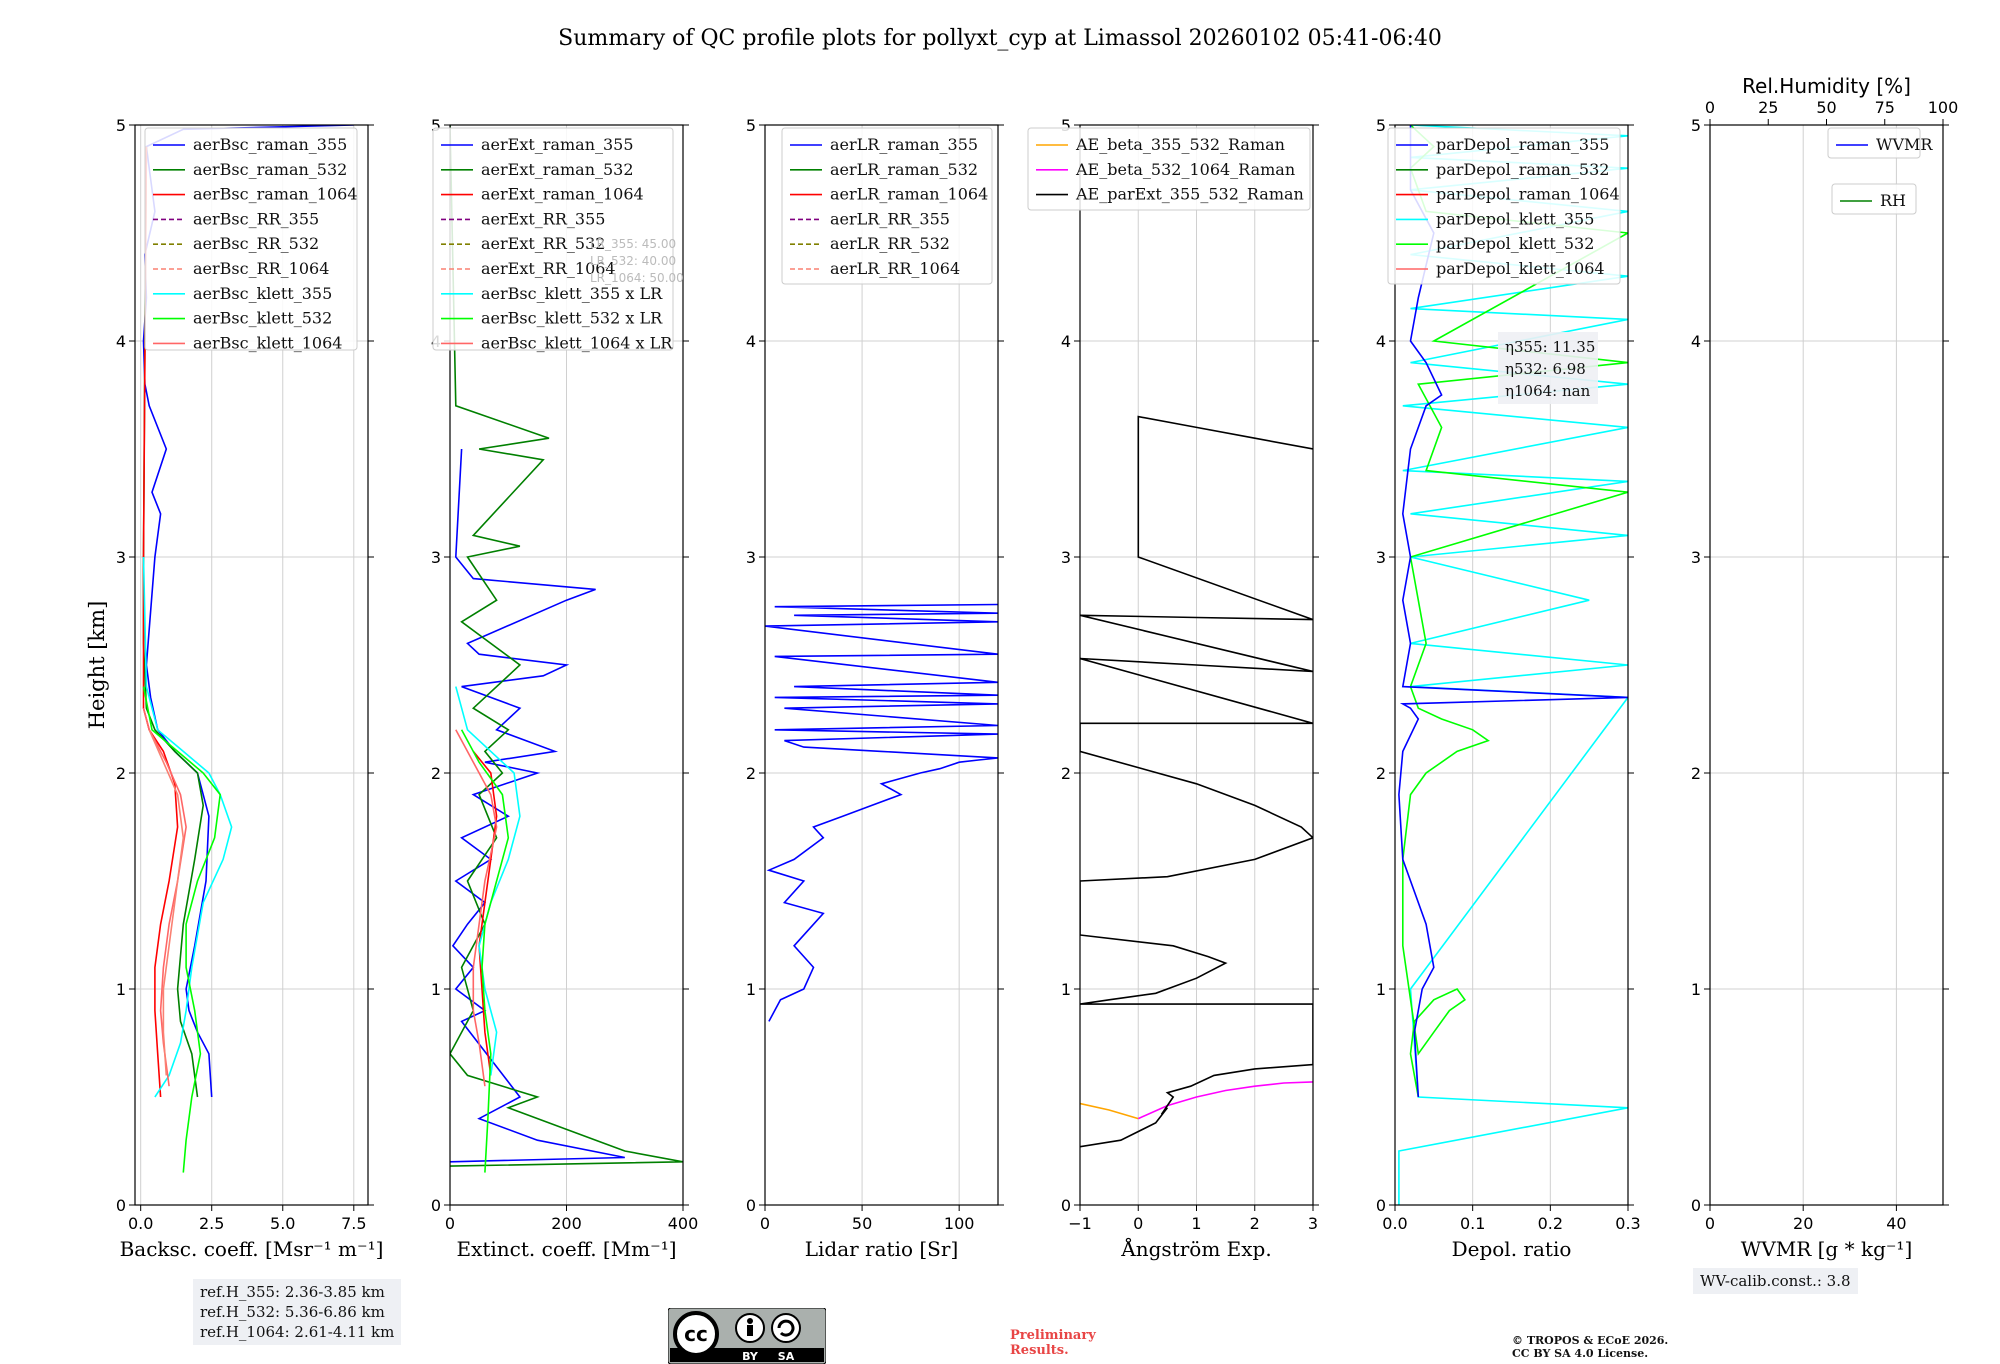 The width and height of the screenshot is (2000, 1364). What do you see at coordinates (267, 342) in the screenshot?
I see `legend-label: aerBsc_klett_1064` at bounding box center [267, 342].